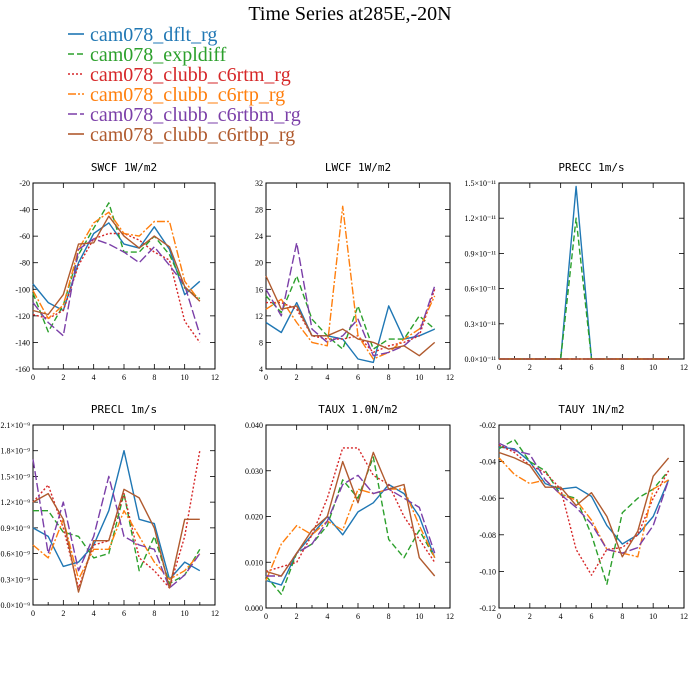 The width and height of the screenshot is (700, 700). Describe the element at coordinates (15, 579) in the screenshot. I see `y-tick-label: 0.3×10⁻⁹` at that location.